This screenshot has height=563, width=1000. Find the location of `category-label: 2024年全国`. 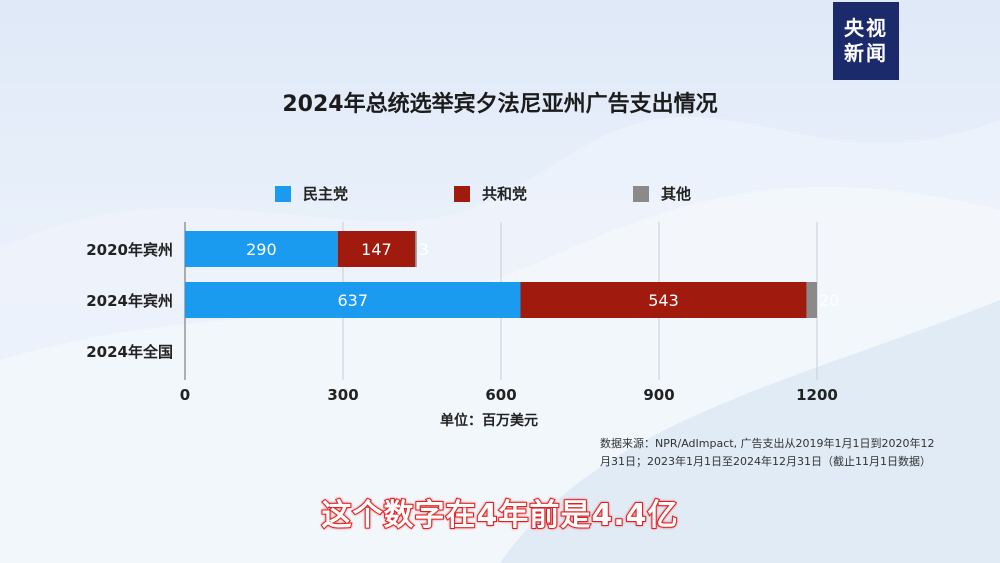

category-label: 2024年全国 is located at coordinates (129, 352).